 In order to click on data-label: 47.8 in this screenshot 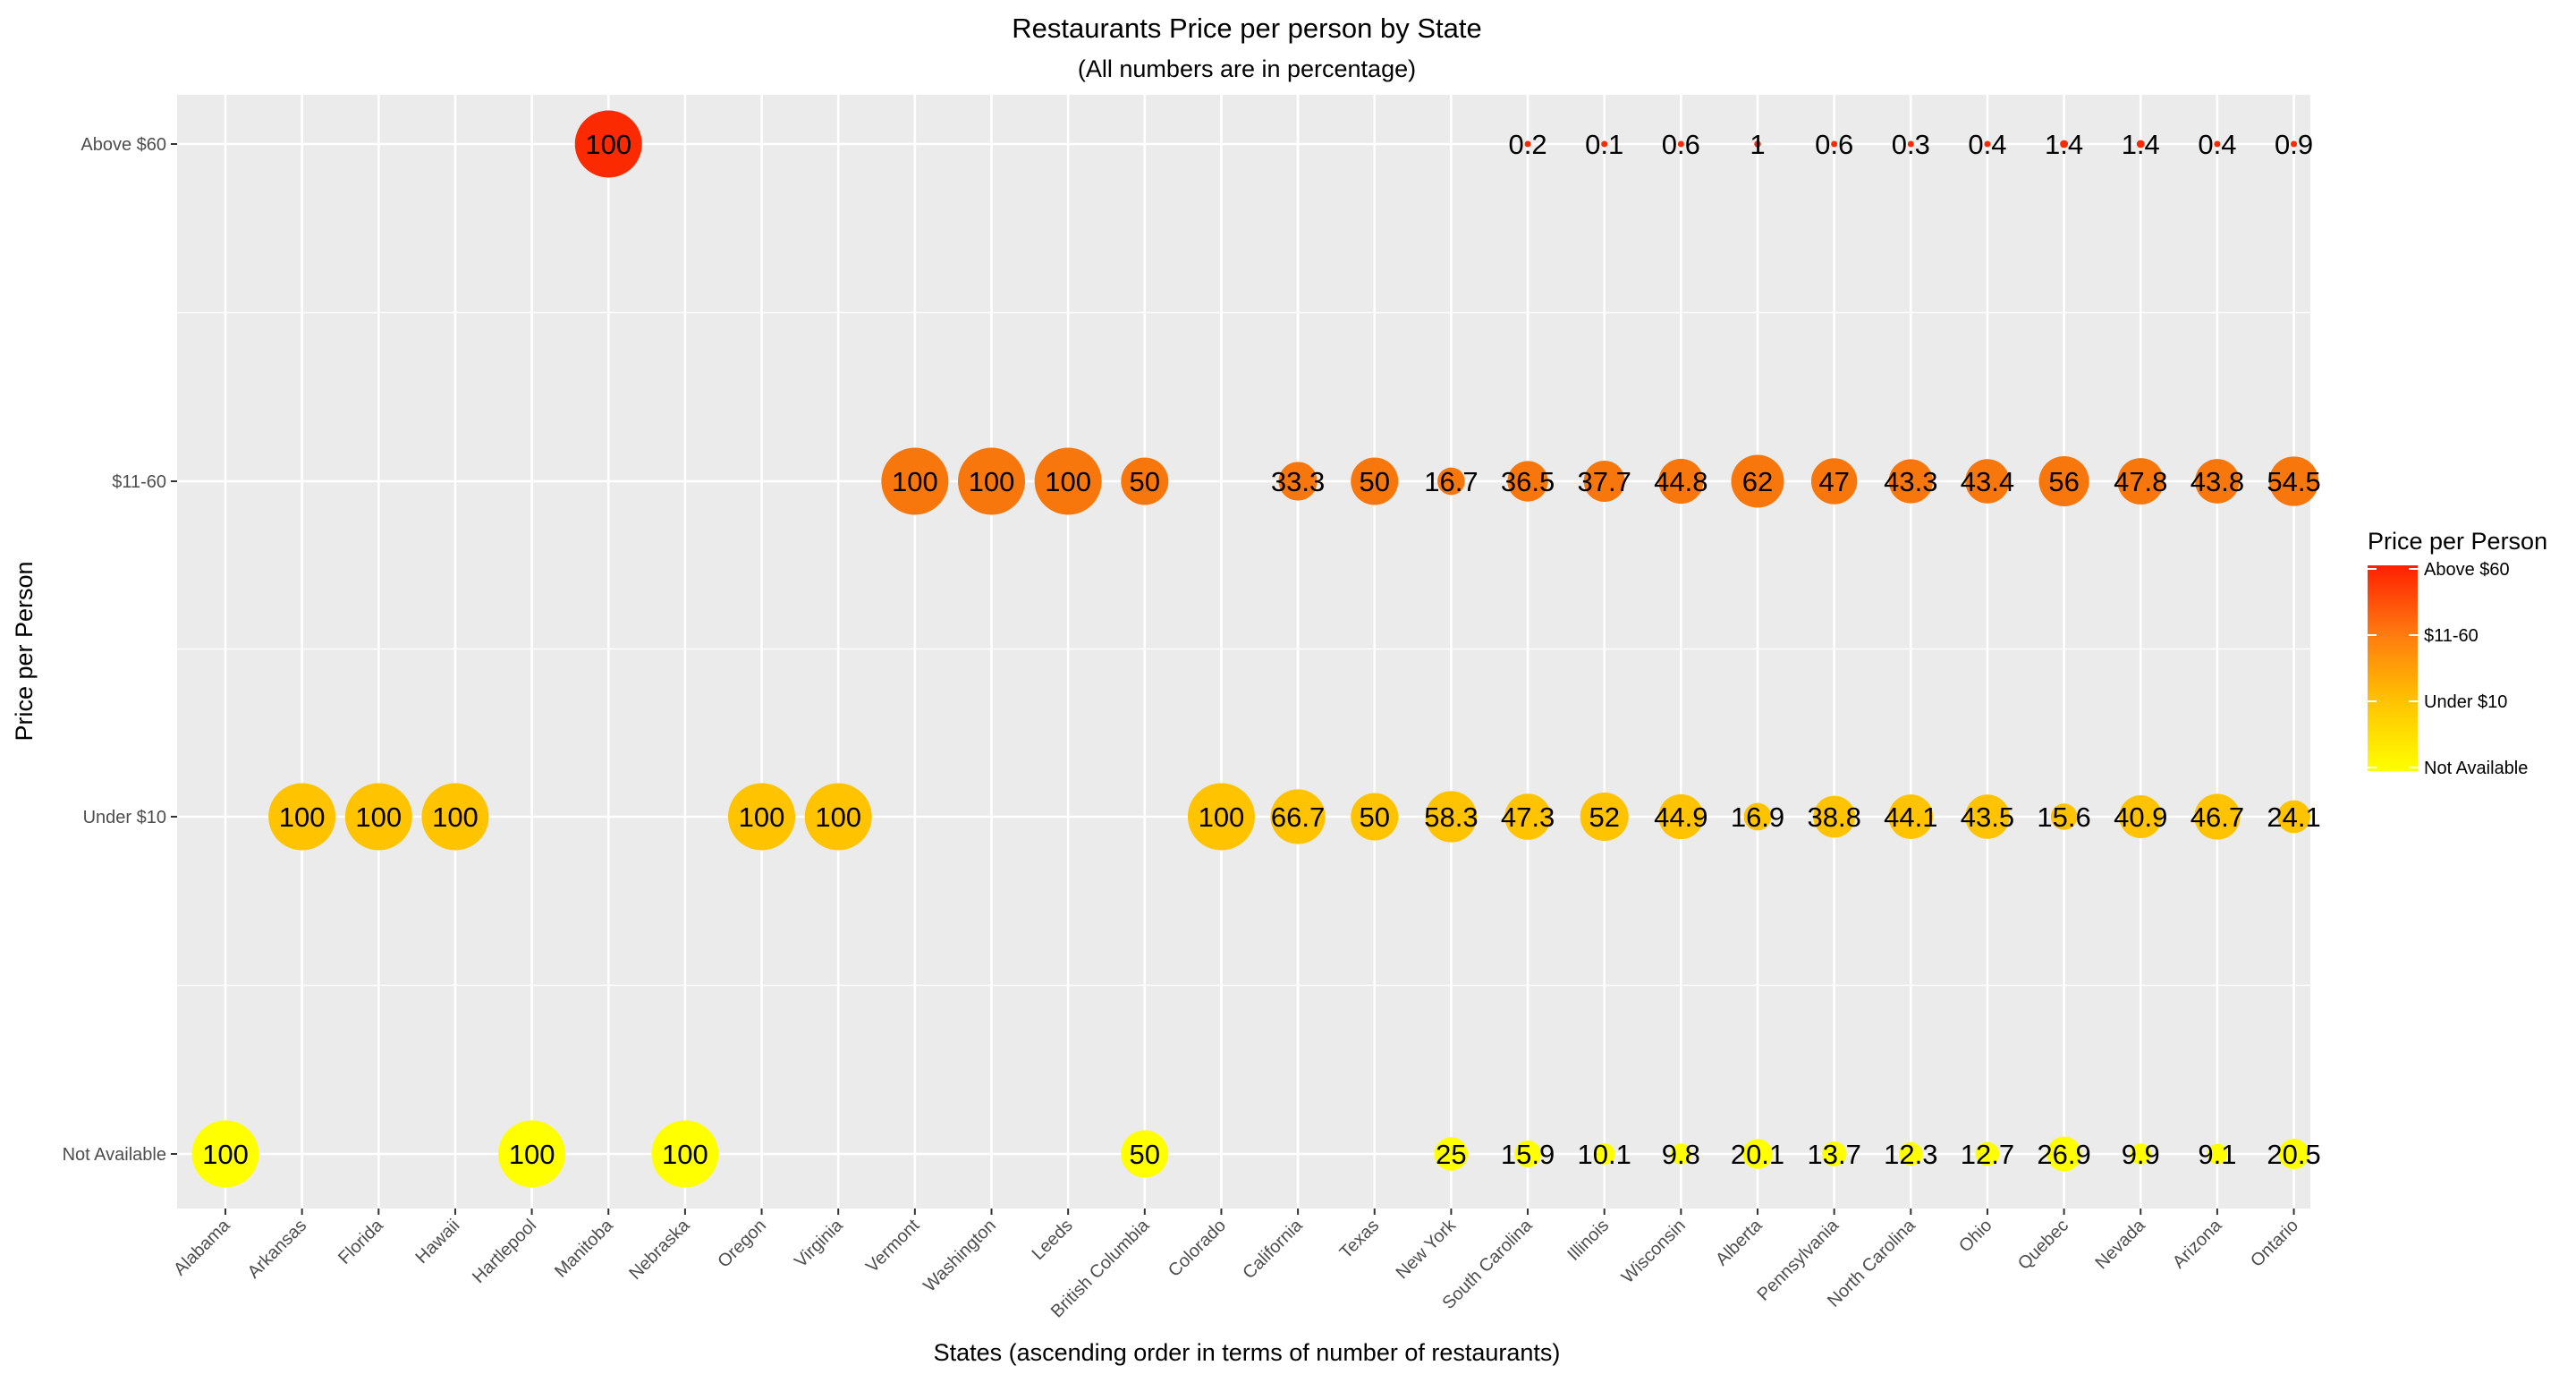, I will do `click(2140, 481)`.